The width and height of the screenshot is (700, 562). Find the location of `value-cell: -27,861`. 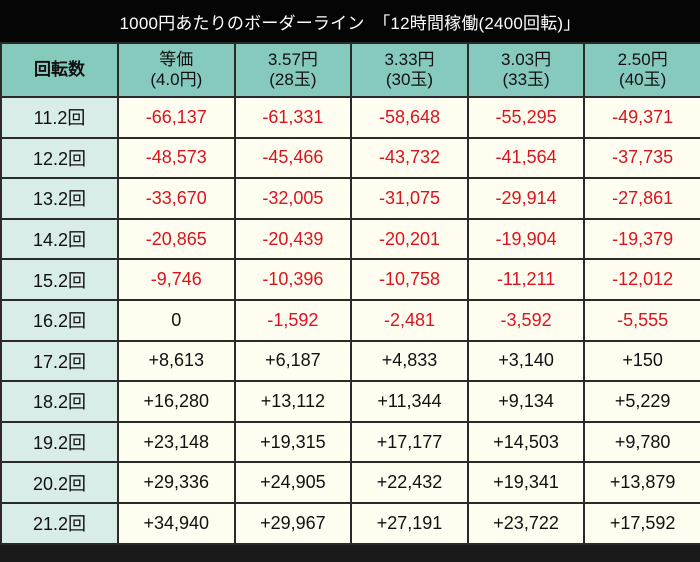

value-cell: -27,861 is located at coordinates (641, 198).